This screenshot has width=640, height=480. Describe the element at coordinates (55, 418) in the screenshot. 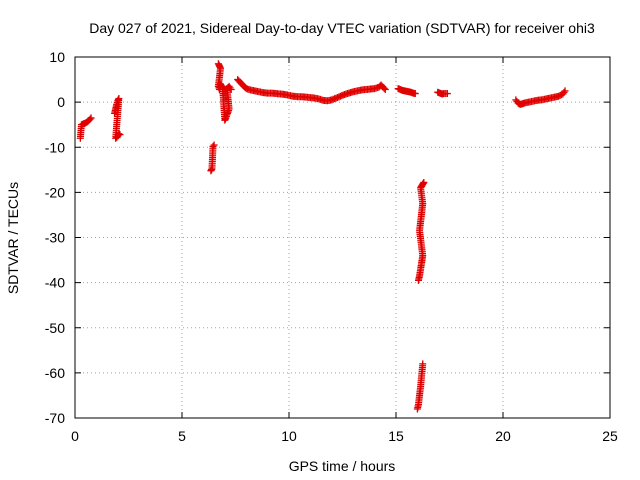

I see `y-tick-label: -70` at that location.